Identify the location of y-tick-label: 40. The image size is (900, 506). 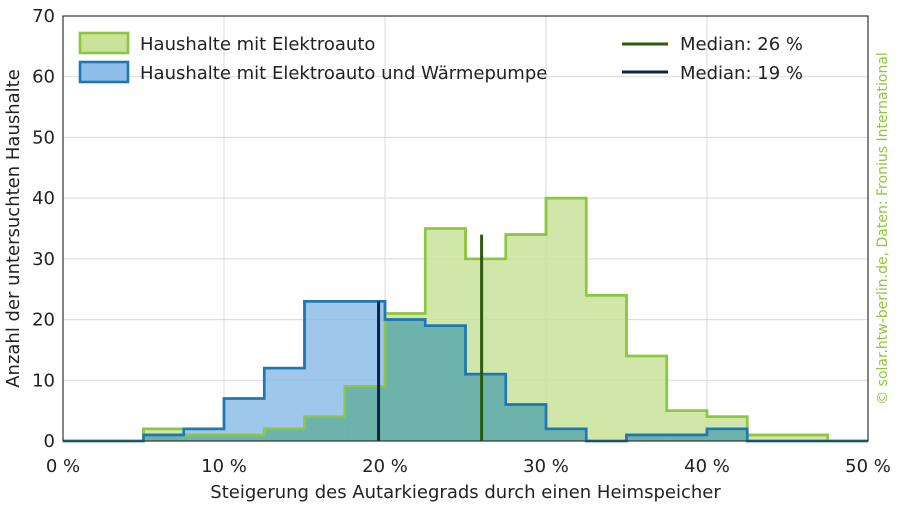
(43, 198).